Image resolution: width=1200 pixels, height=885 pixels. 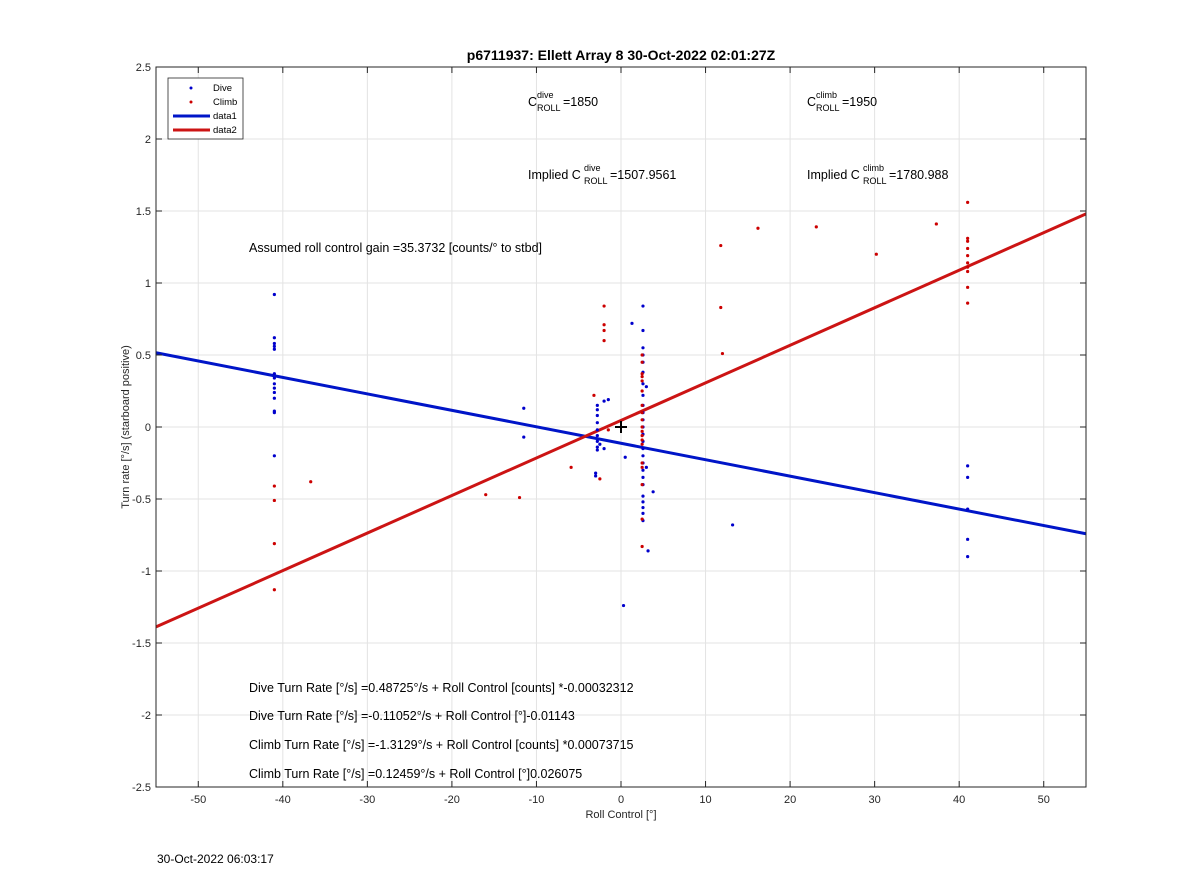 I want to click on y-tick-label: -0.5, so click(x=141, y=500).